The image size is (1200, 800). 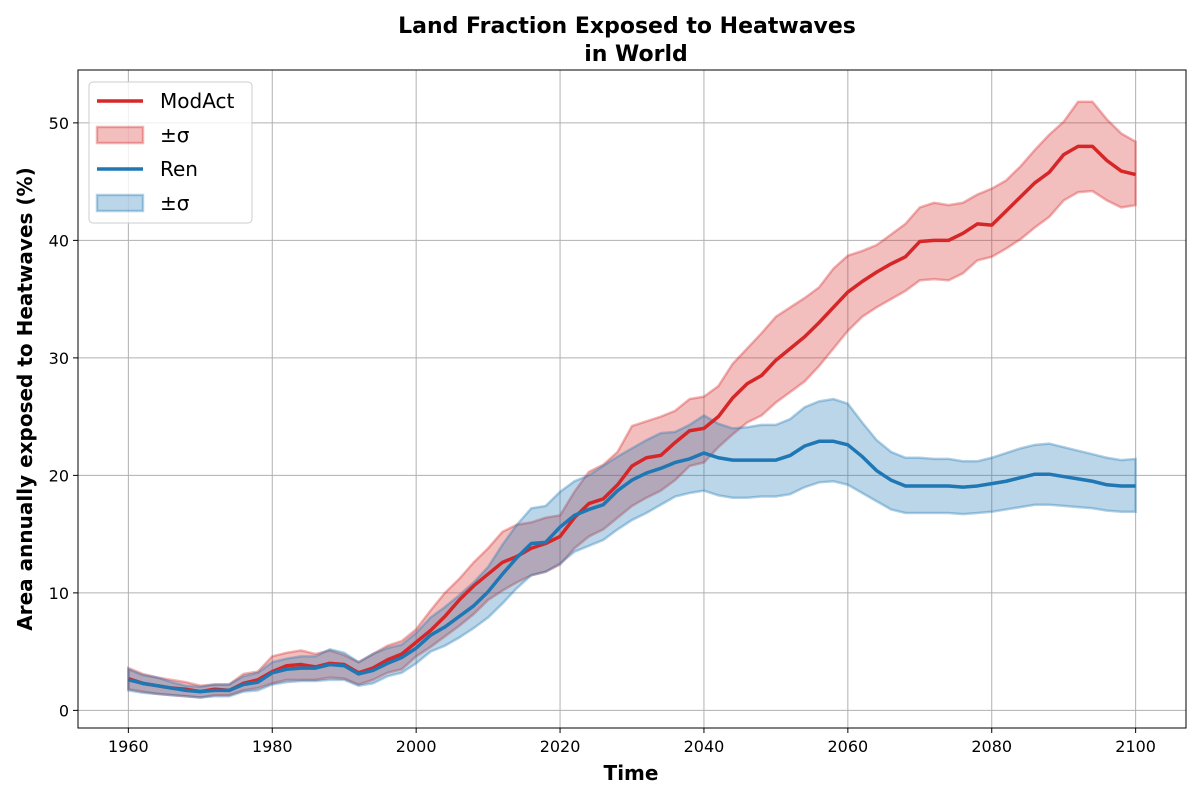 What do you see at coordinates (59, 358) in the screenshot?
I see `y-tick-label: 30` at bounding box center [59, 358].